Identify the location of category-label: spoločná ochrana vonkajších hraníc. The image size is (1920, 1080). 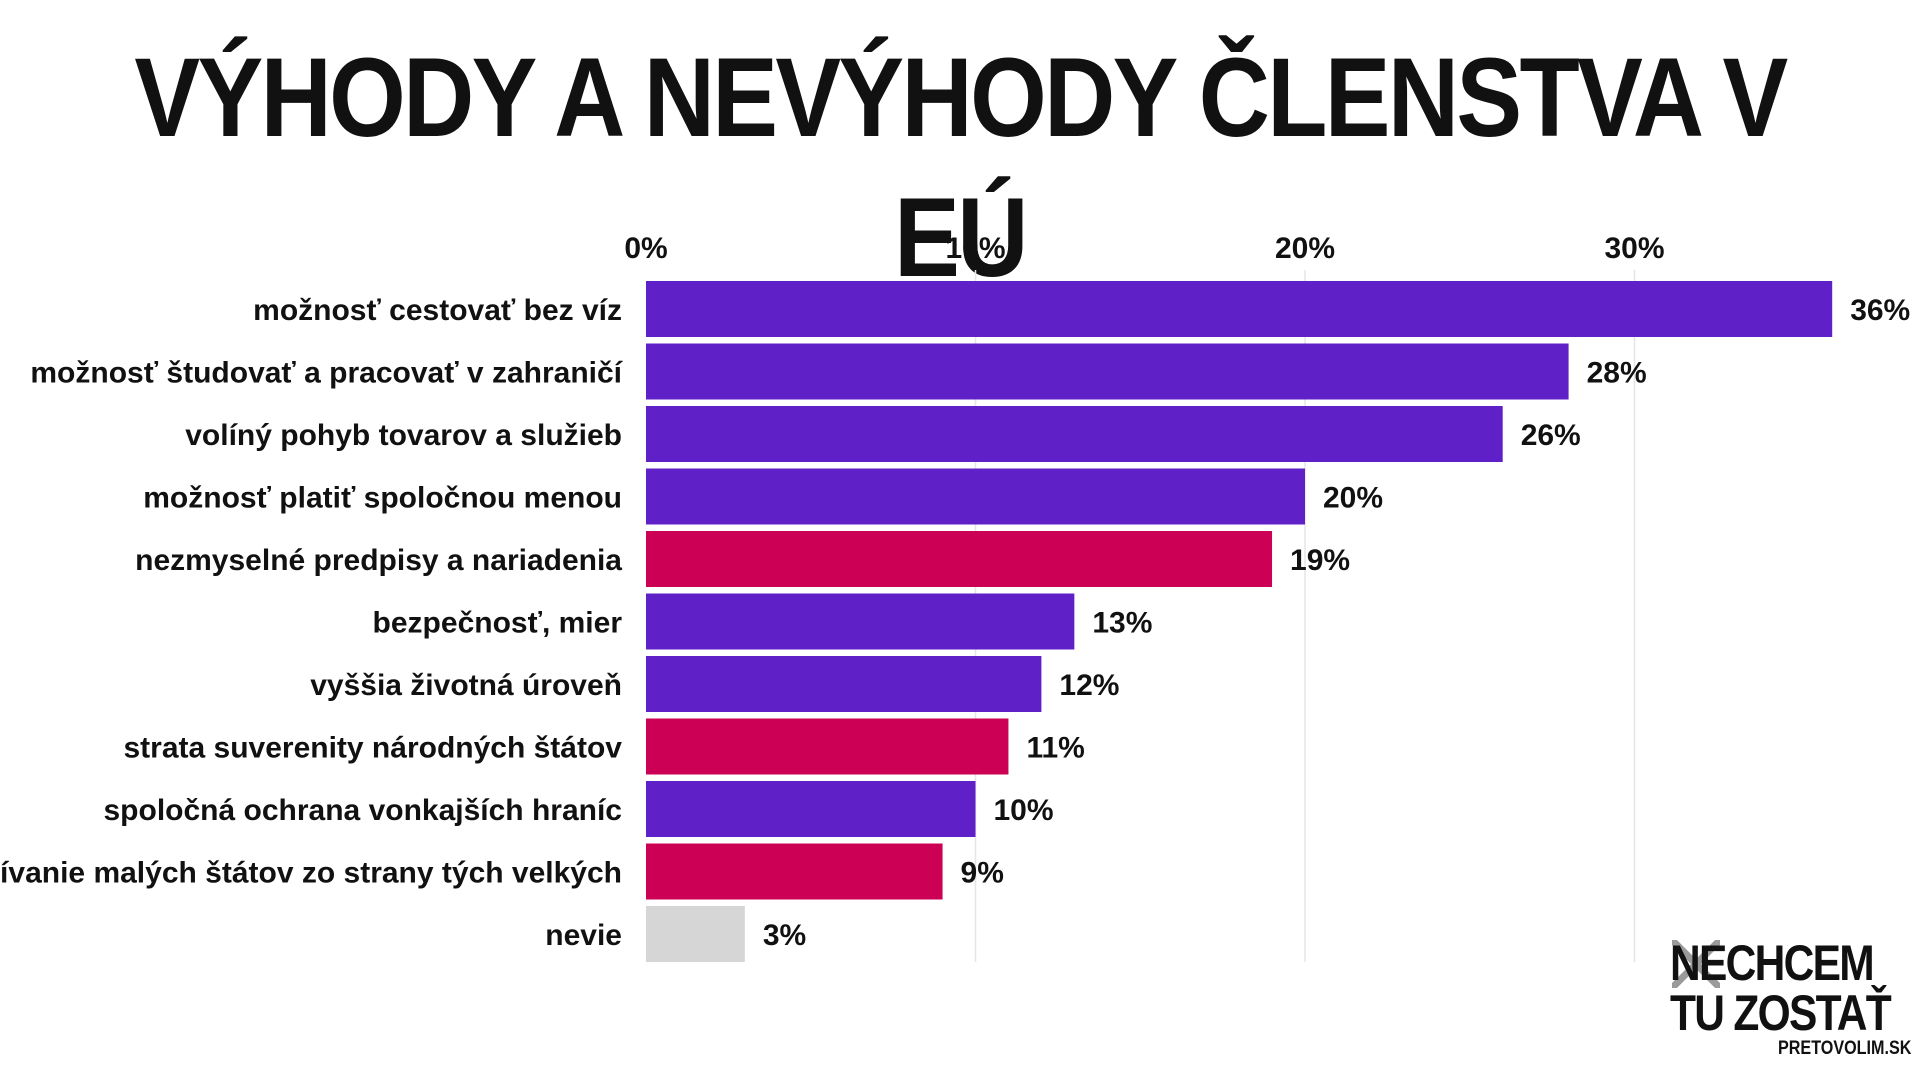
(363, 810).